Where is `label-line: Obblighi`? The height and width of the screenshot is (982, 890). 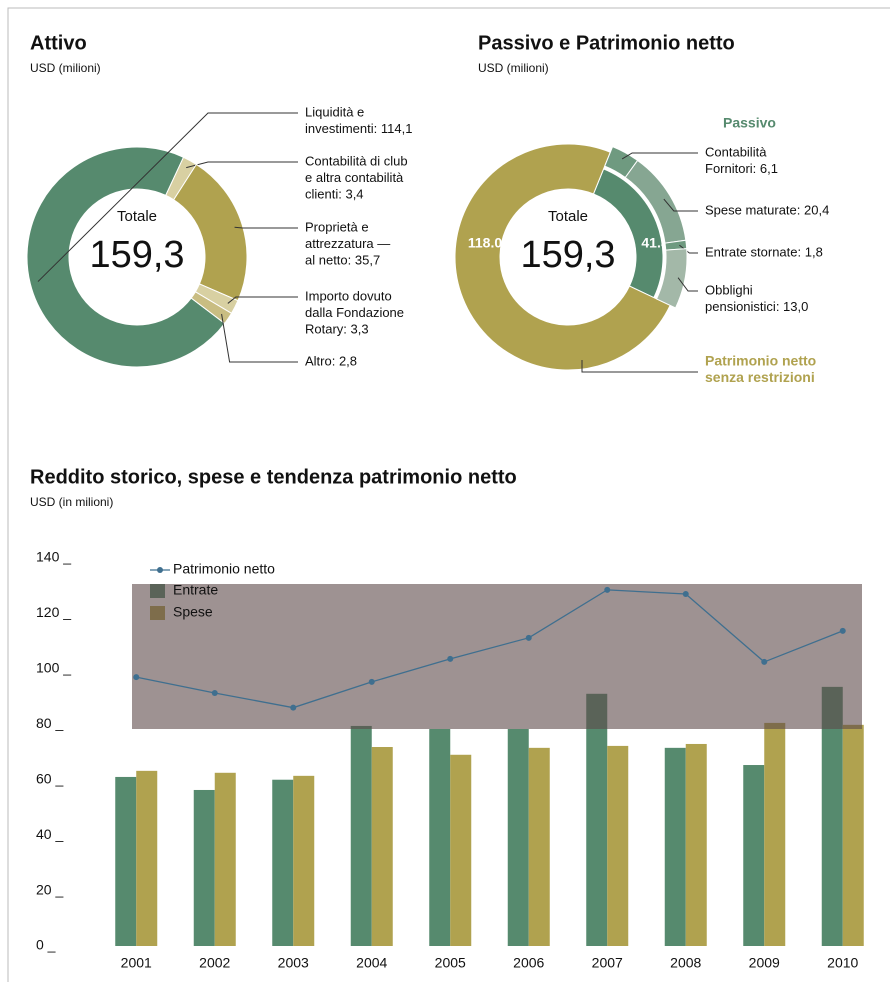 label-line: Obblighi is located at coordinates (729, 289).